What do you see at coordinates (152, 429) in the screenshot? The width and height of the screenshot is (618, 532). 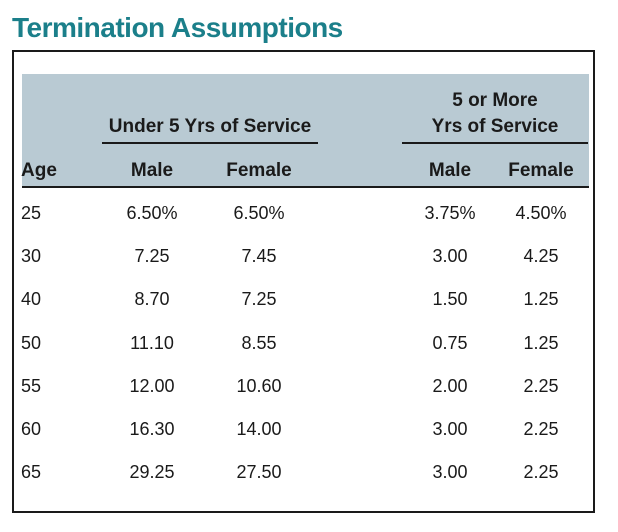 I see `cell-male-under-5: 16.30` at bounding box center [152, 429].